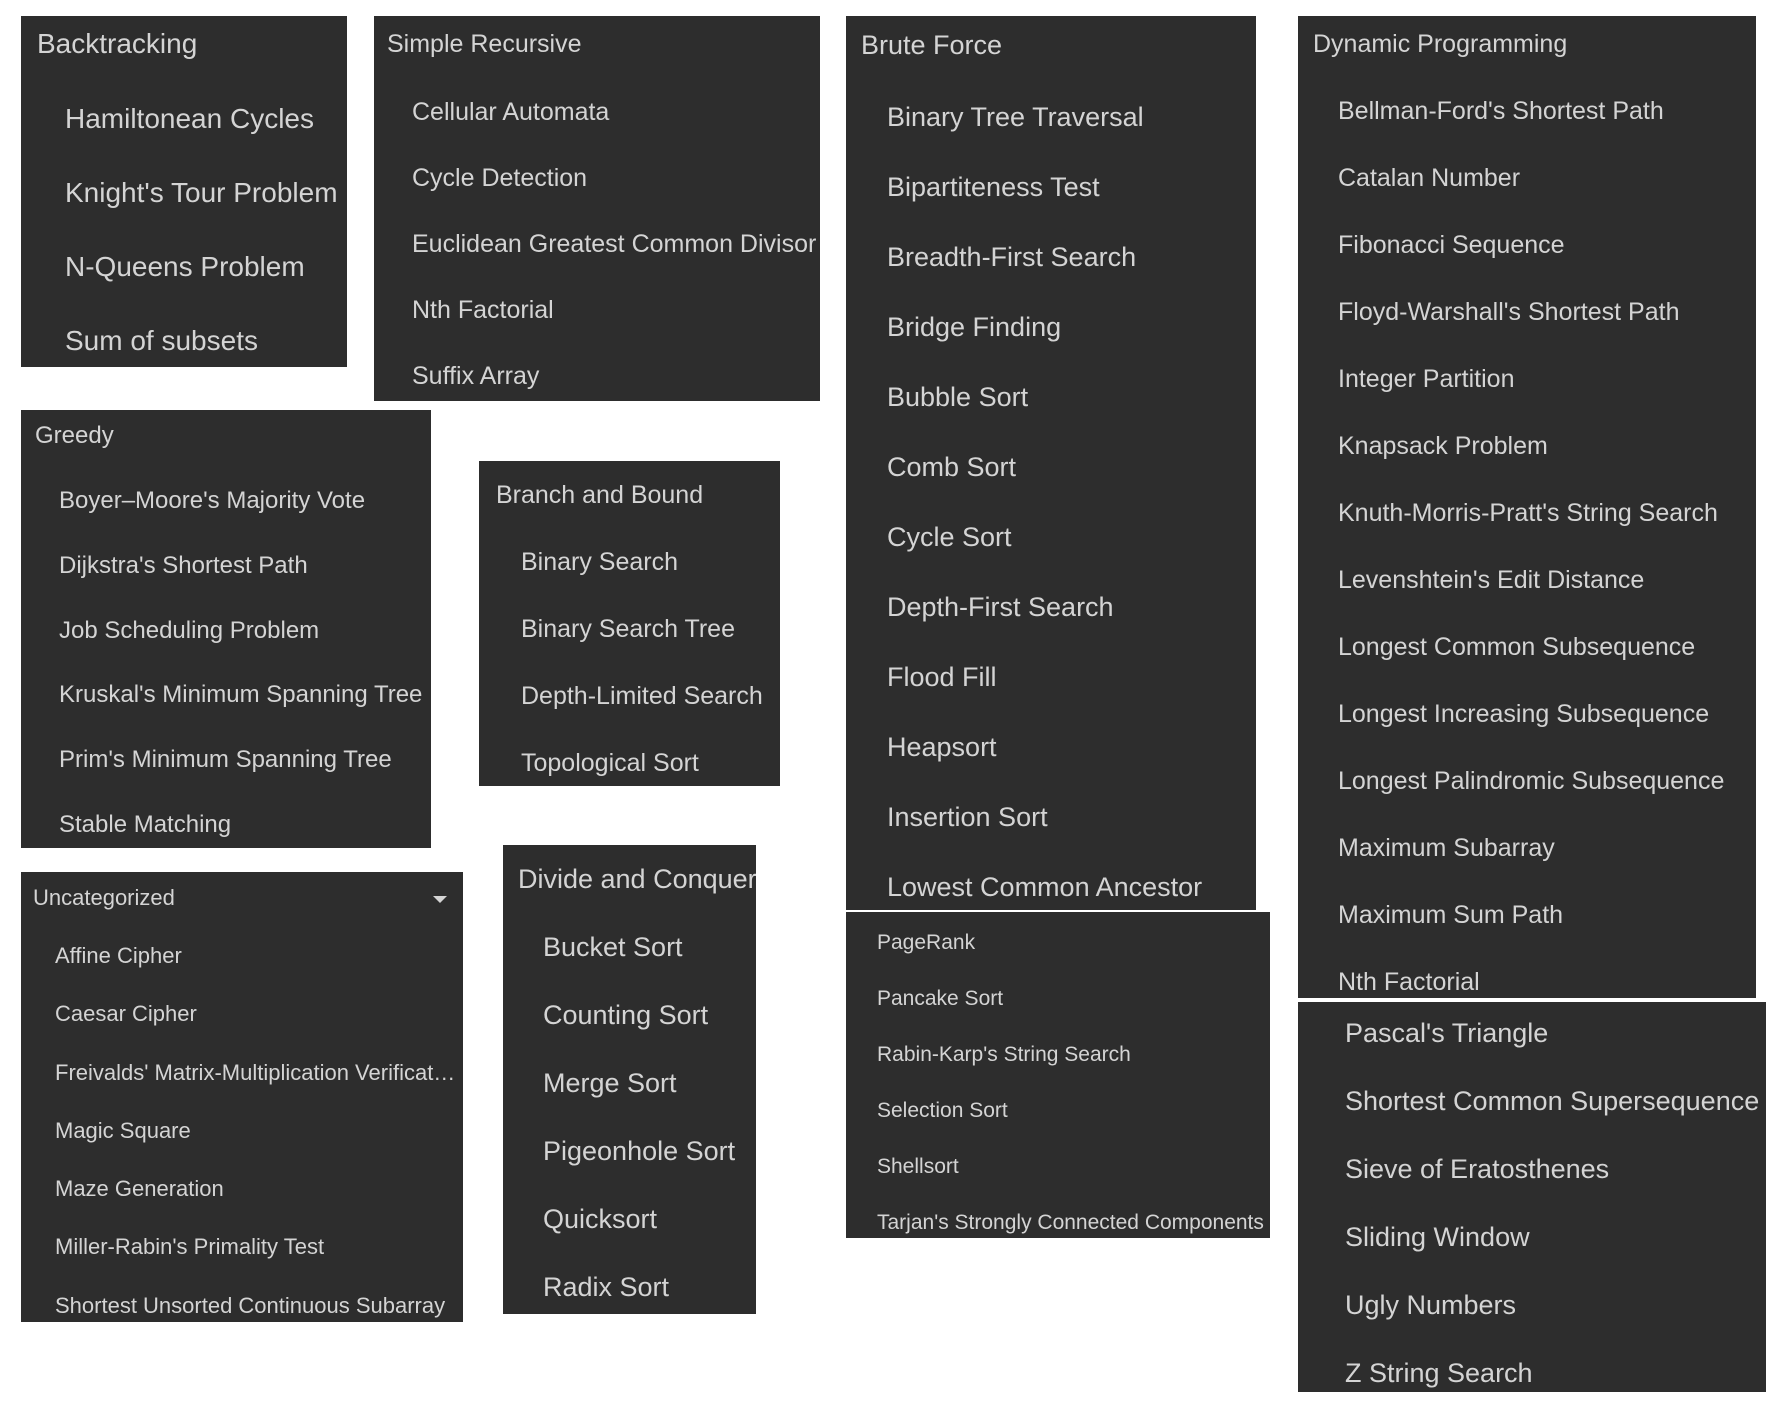 The height and width of the screenshot is (1410, 1786). I want to click on algorithm-item: Binary Tree Traversal, so click(1015, 117).